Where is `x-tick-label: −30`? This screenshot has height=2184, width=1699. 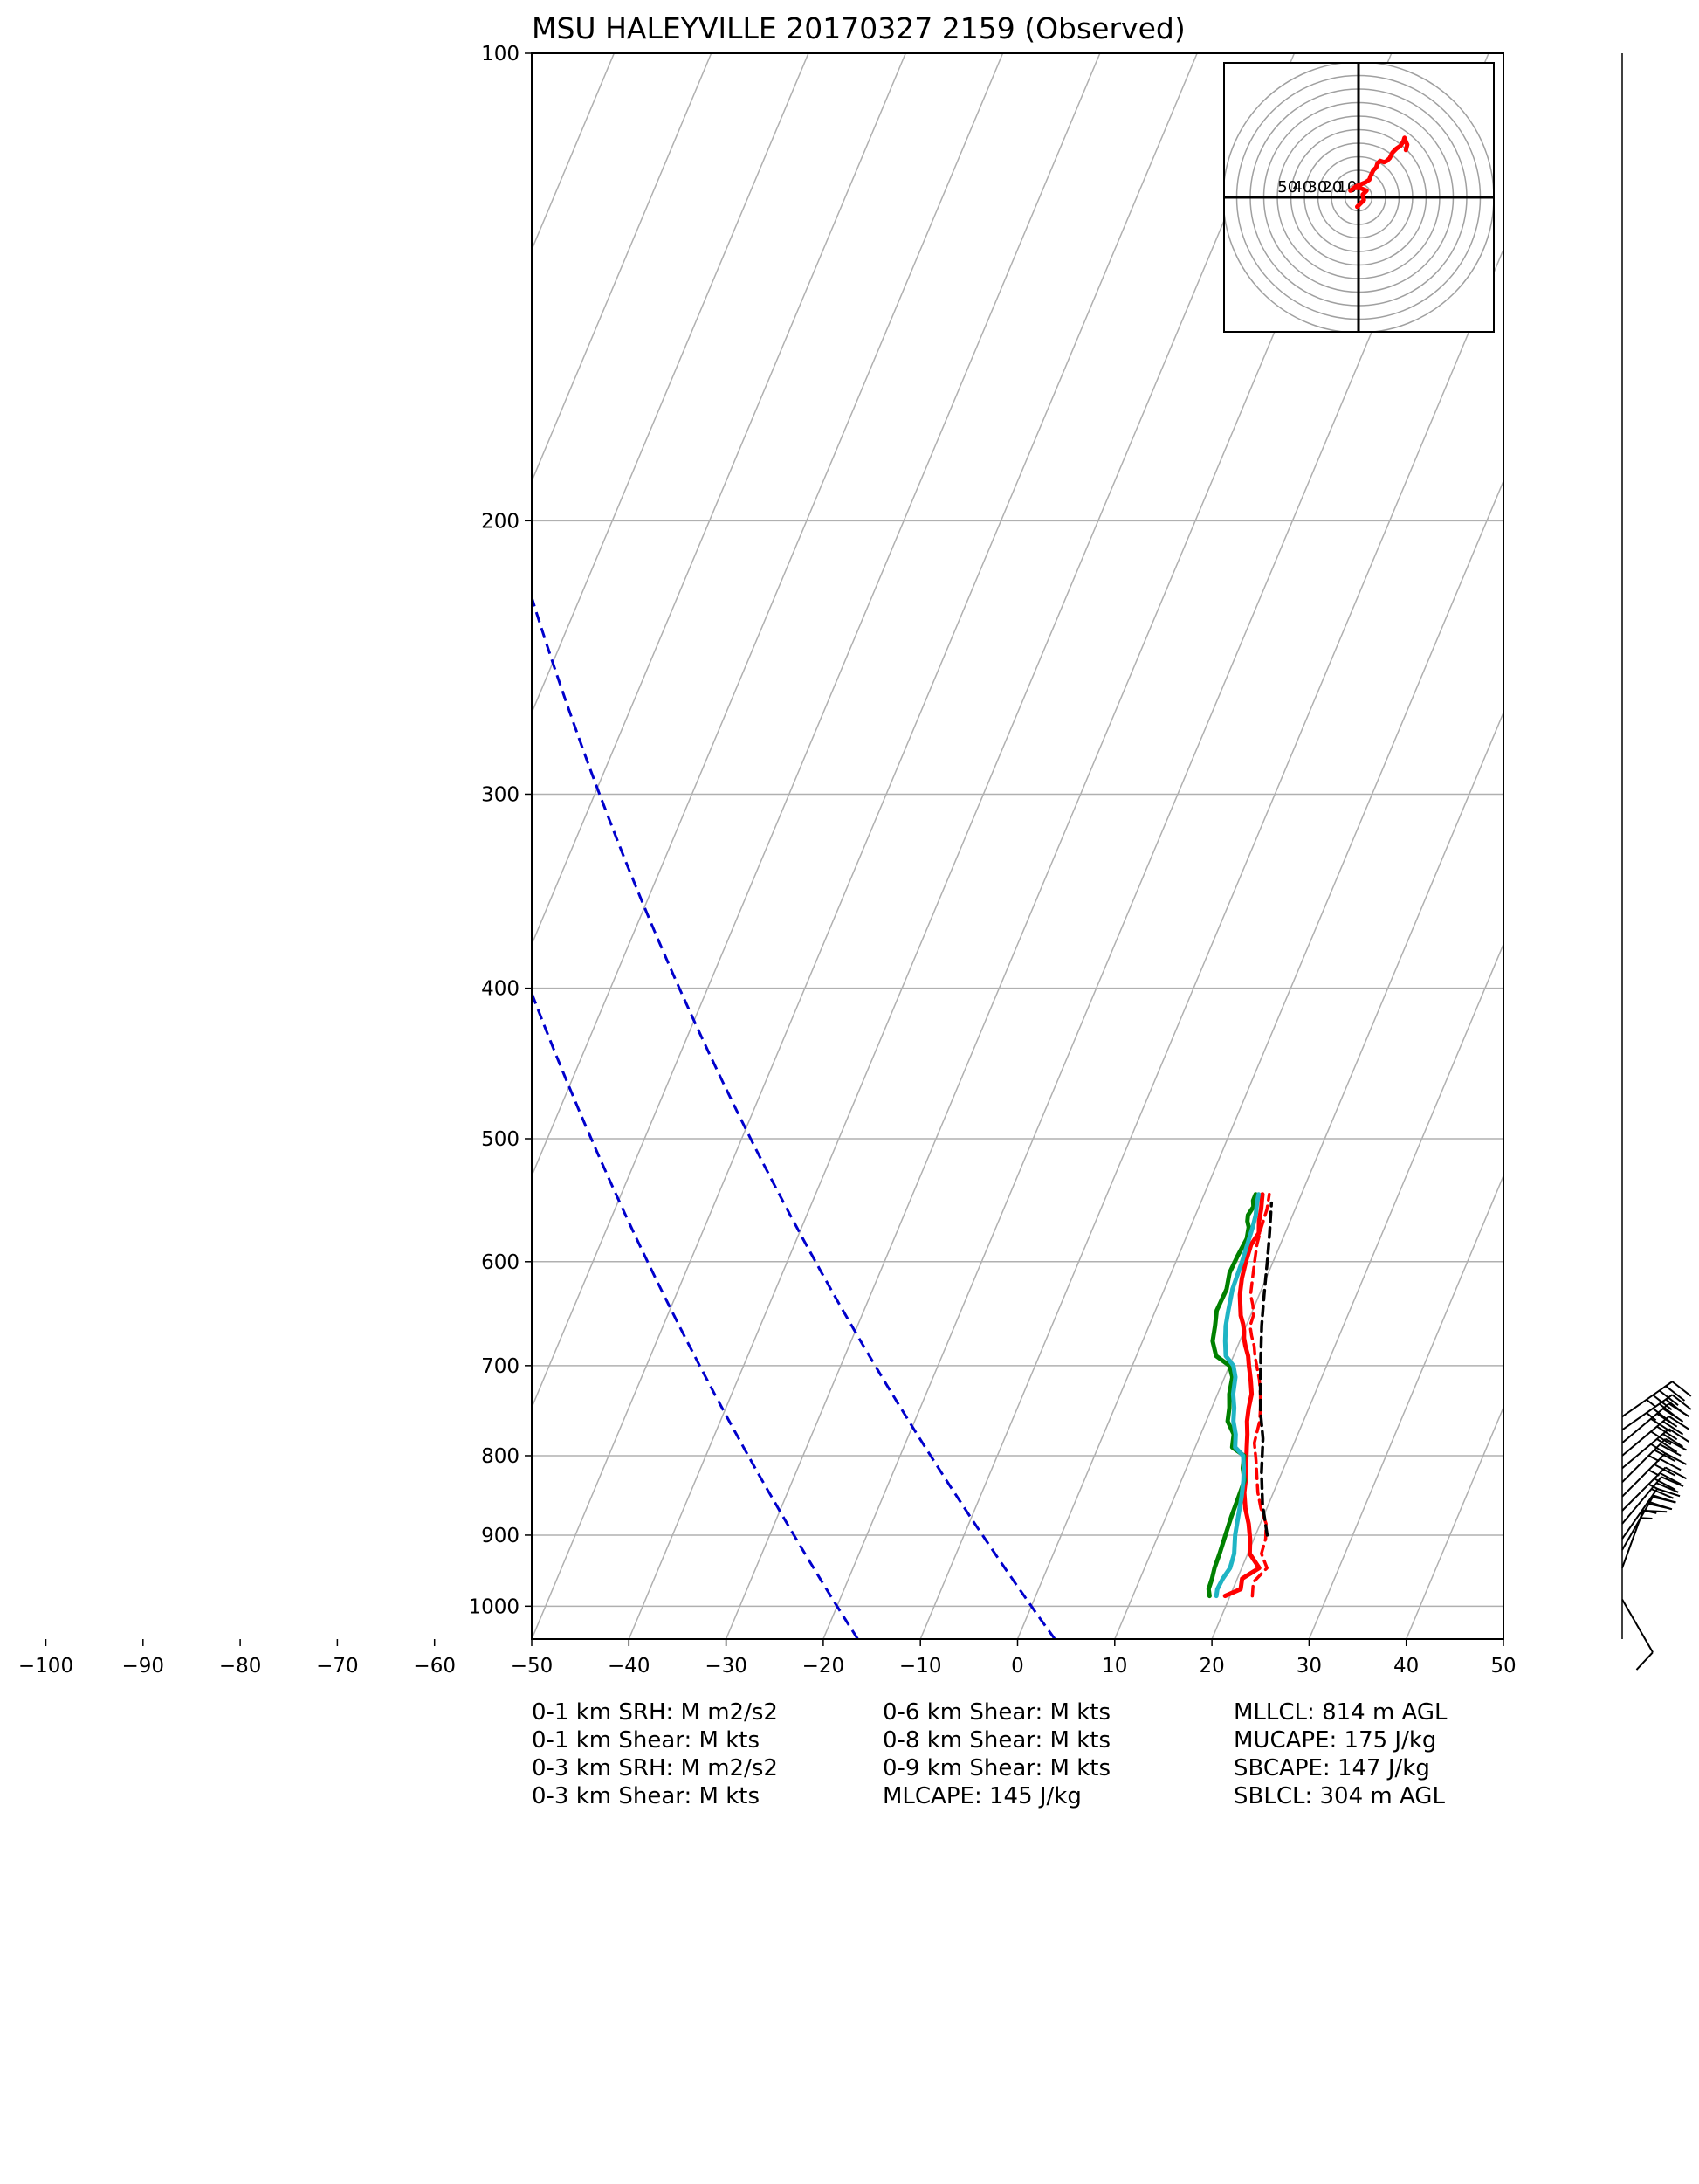 x-tick-label: −30 is located at coordinates (726, 1666).